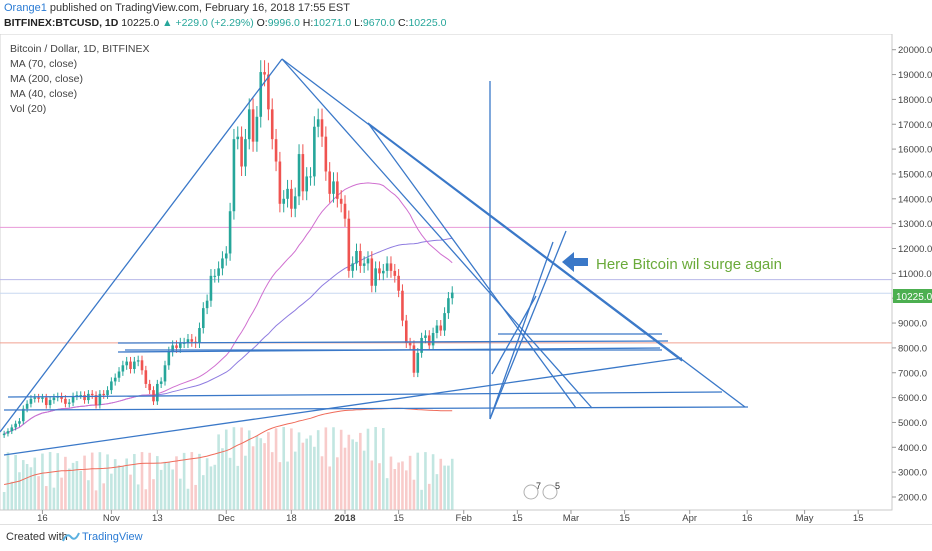  I want to click on legend-ma70: MA (70, close), so click(44, 64).